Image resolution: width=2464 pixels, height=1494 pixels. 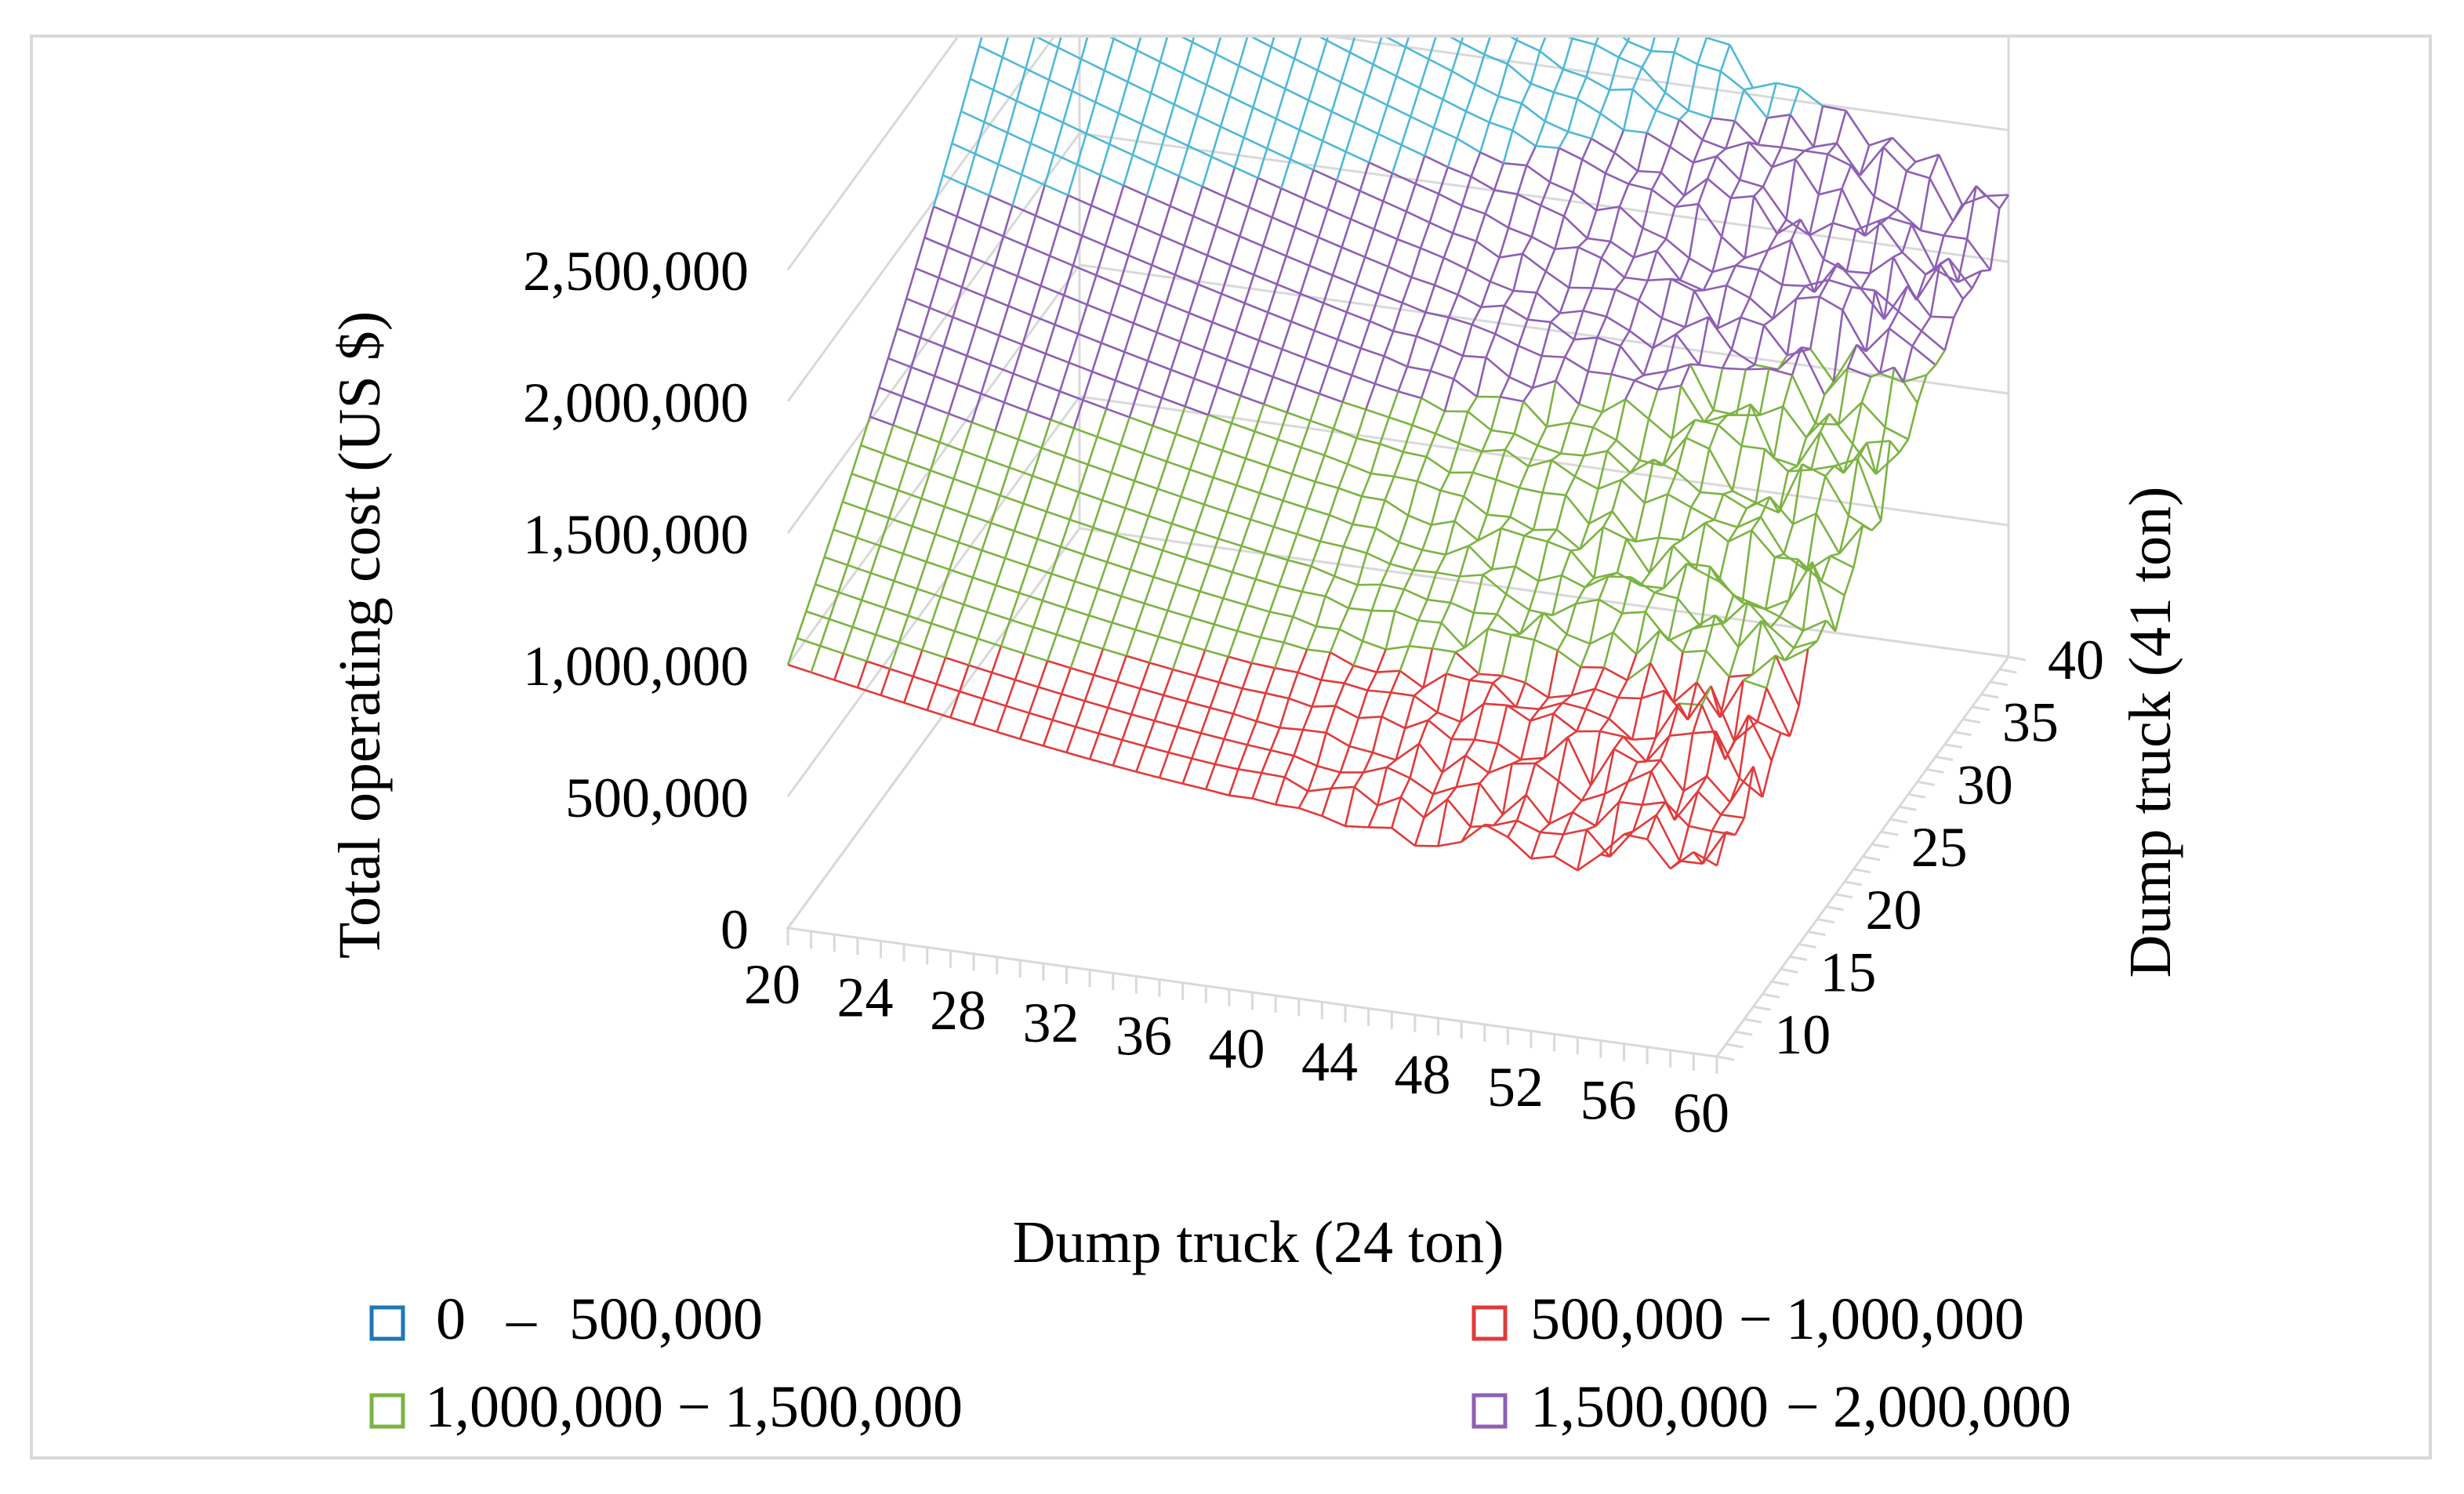 What do you see at coordinates (636, 534) in the screenshot?
I see `z-tick-label: 1,500,000` at bounding box center [636, 534].